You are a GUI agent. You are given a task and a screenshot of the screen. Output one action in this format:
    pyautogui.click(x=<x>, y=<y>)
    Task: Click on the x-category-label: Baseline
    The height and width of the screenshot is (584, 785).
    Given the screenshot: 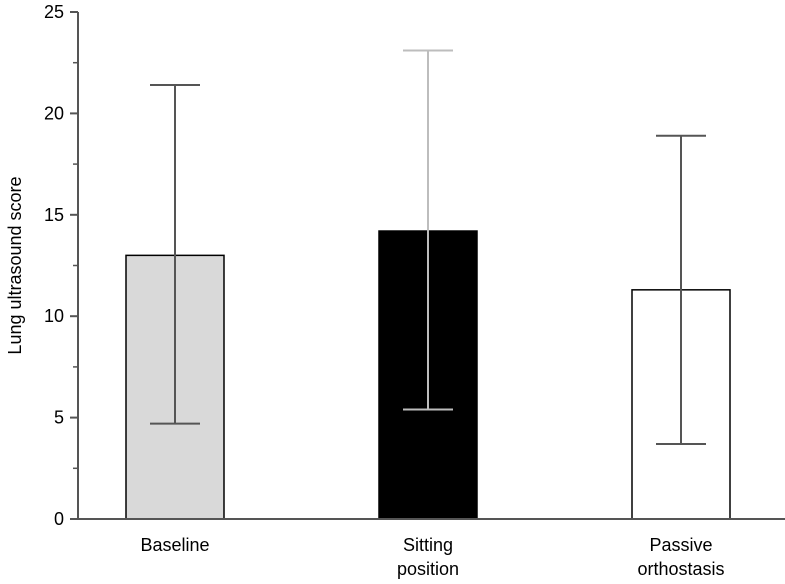 What is the action you would take?
    pyautogui.click(x=174, y=545)
    